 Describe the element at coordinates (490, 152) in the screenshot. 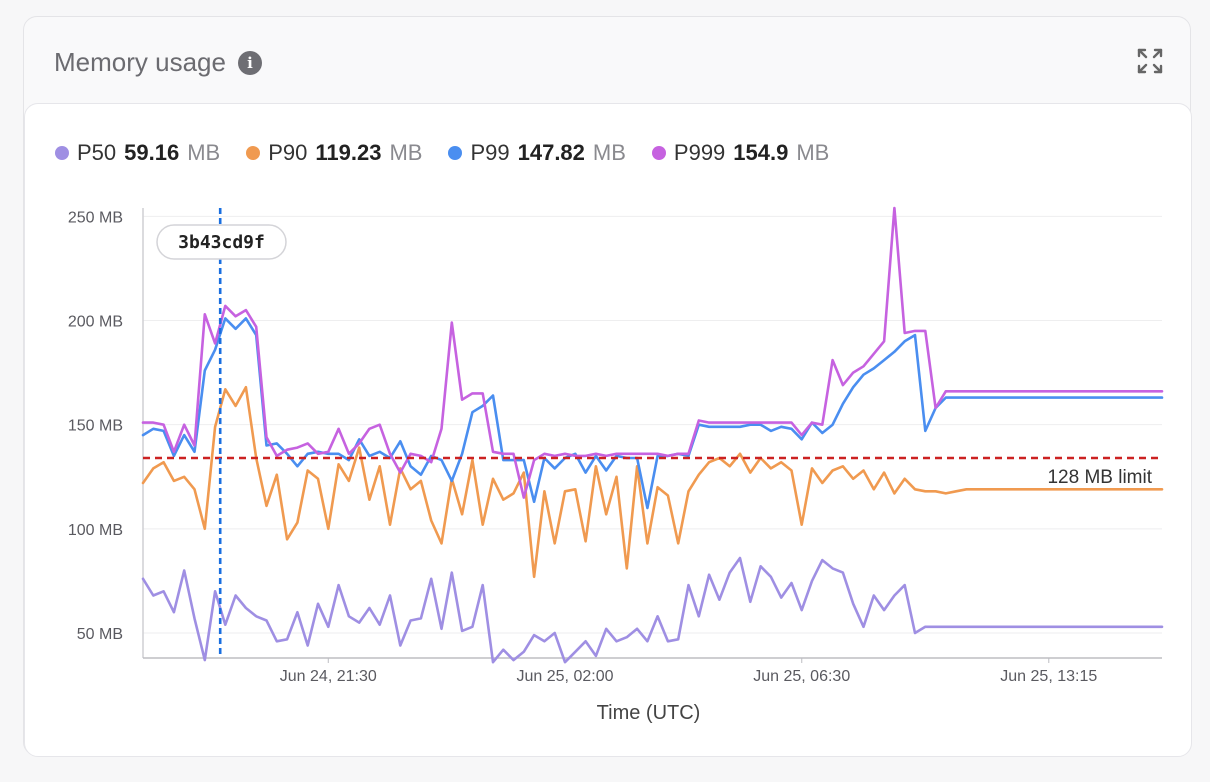

I see `legend-name: P99` at that location.